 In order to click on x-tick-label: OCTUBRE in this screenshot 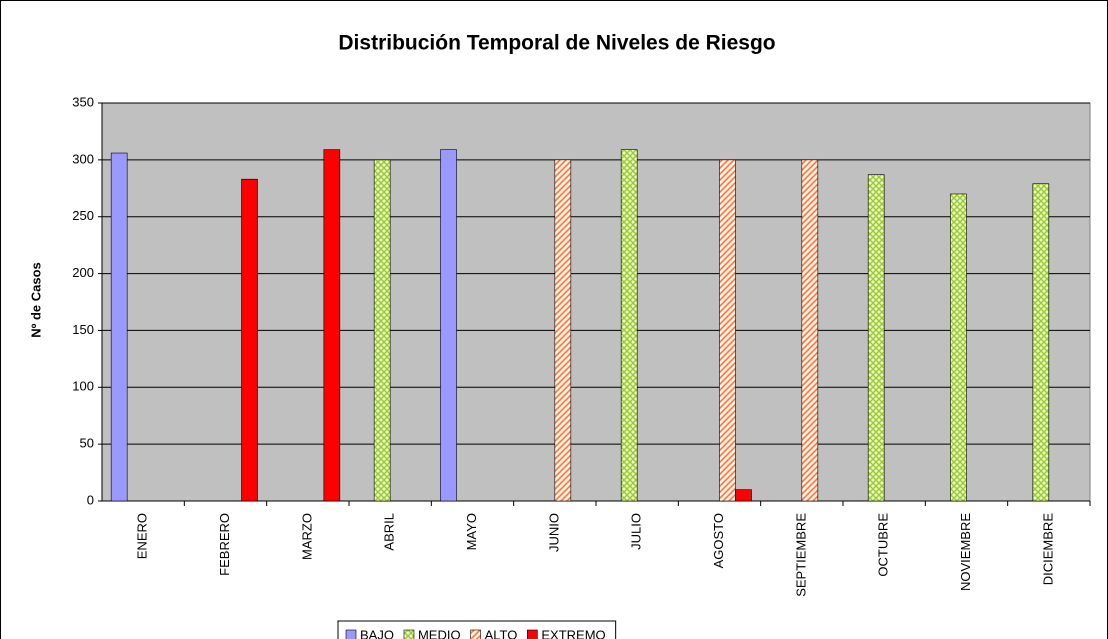, I will do `click(883, 545)`.